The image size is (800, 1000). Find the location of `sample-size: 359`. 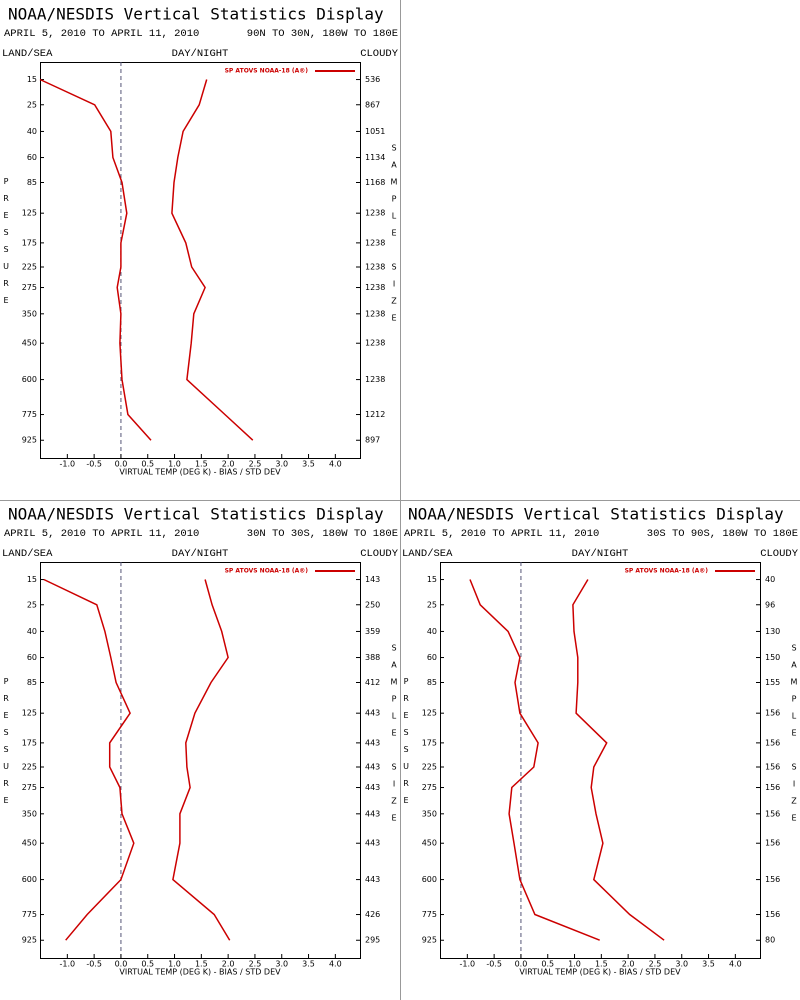

sample-size: 359 is located at coordinates (372, 631).